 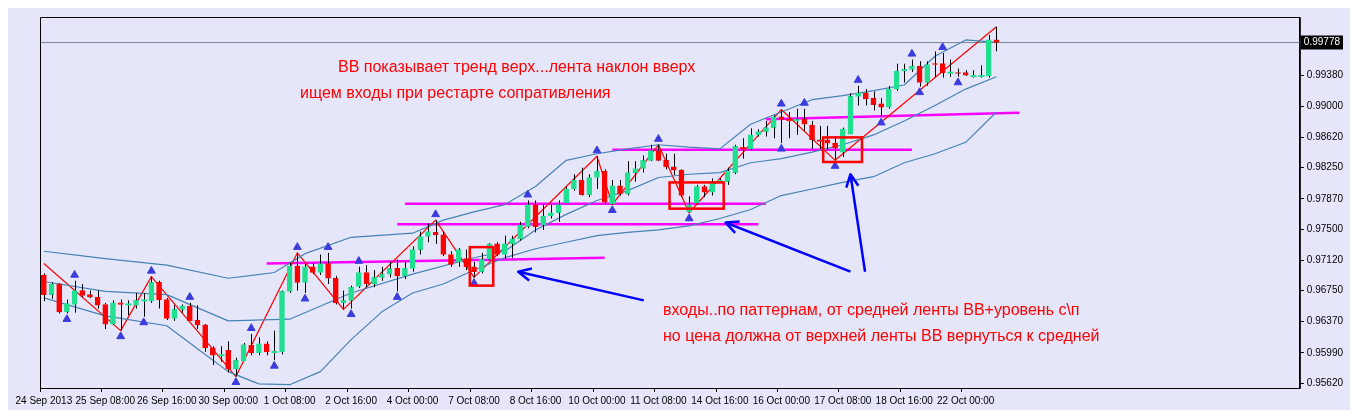 I want to click on y-tick-label: 0.96750, so click(x=1325, y=290).